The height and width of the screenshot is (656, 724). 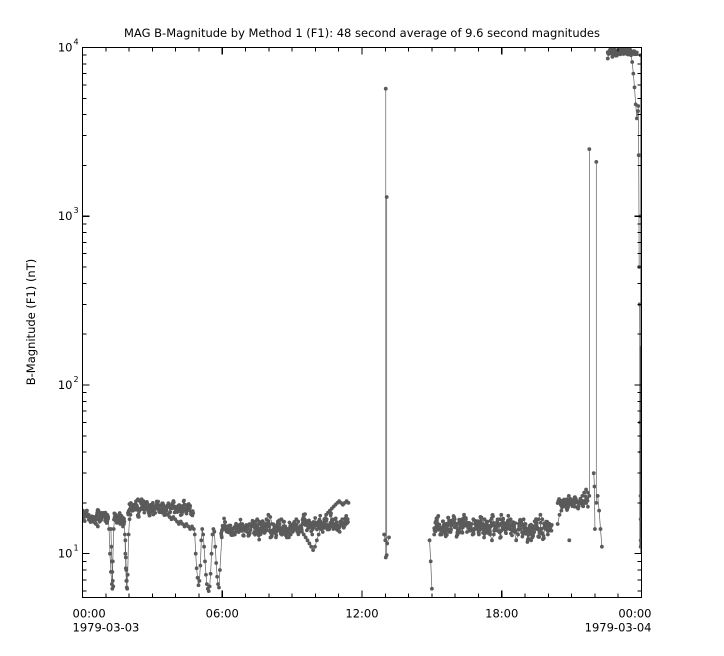 What do you see at coordinates (76, 210) in the screenshot?
I see `y-axis-tick-exponent: 3` at bounding box center [76, 210].